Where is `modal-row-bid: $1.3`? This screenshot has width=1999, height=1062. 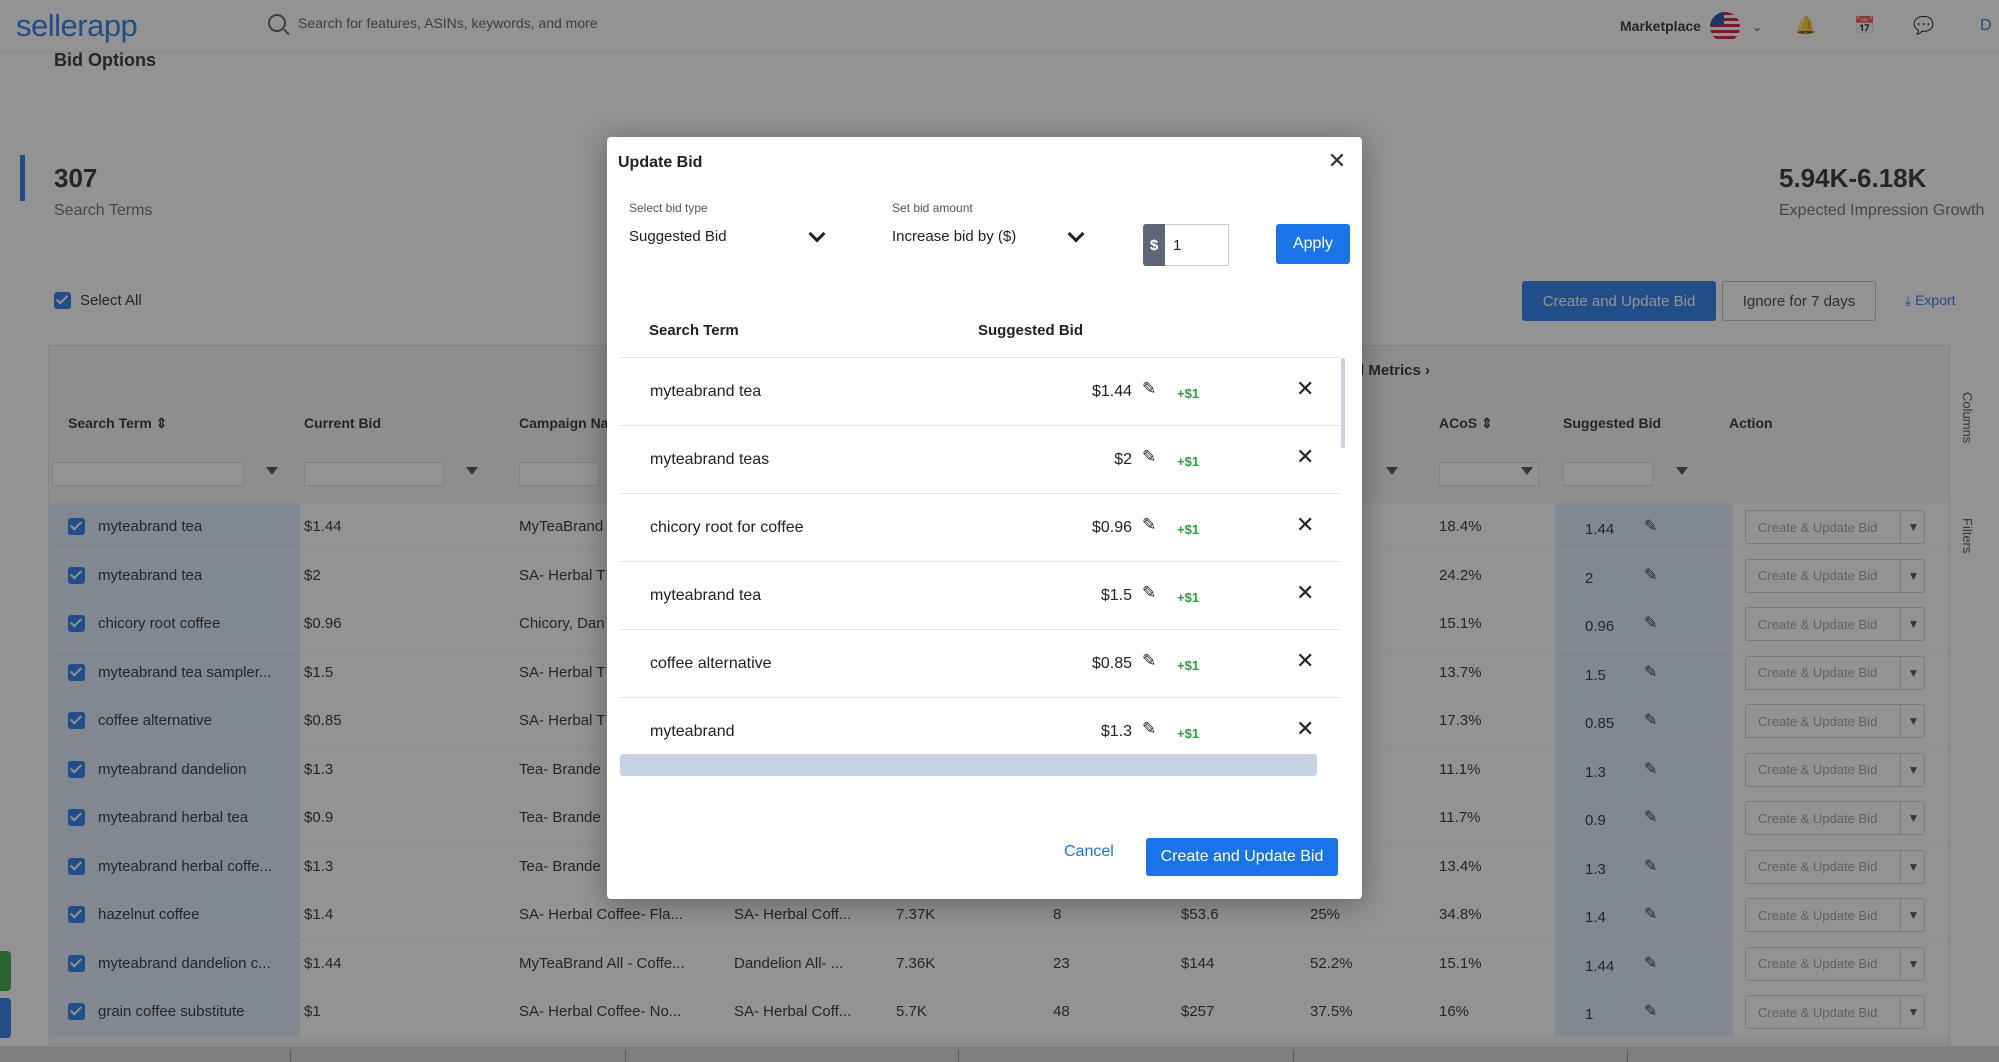 modal-row-bid: $1.3 is located at coordinates (1116, 731).